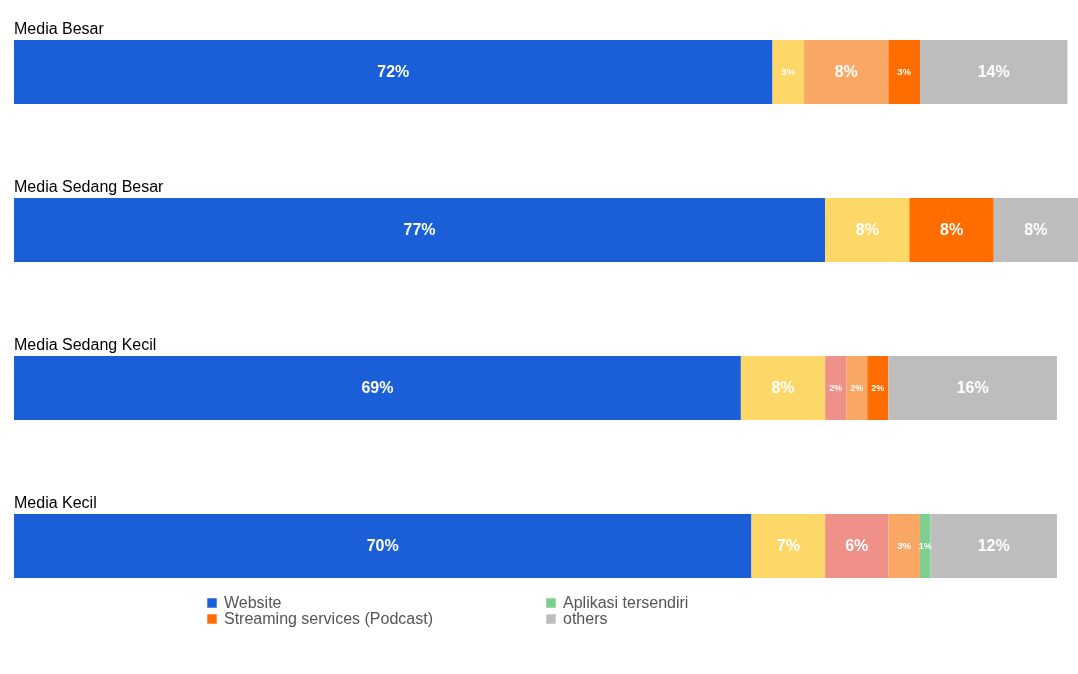 The height and width of the screenshot is (674, 1078). I want to click on data-label: 7%, so click(788, 545).